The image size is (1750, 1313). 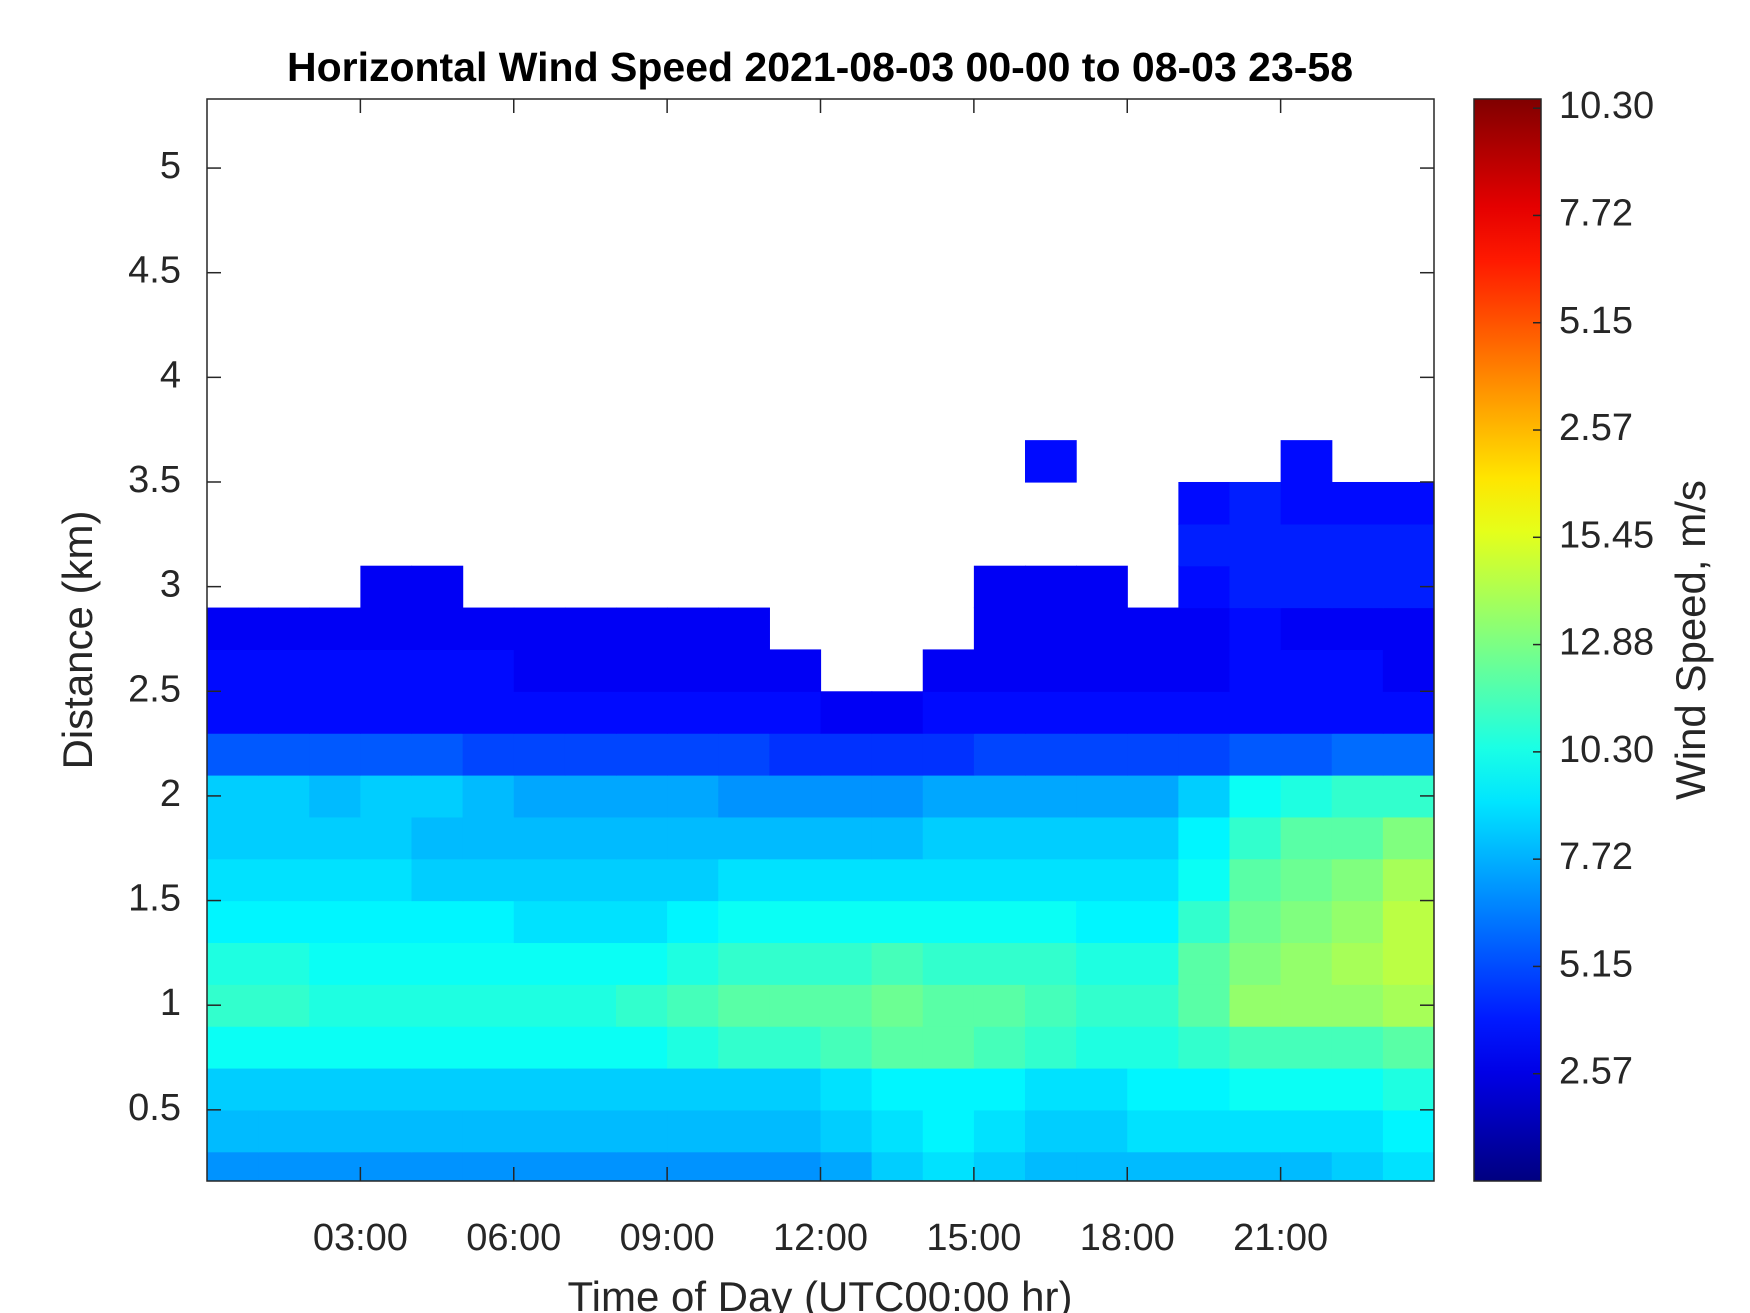 I want to click on x-tick-label: 03:00, so click(x=360, y=1238).